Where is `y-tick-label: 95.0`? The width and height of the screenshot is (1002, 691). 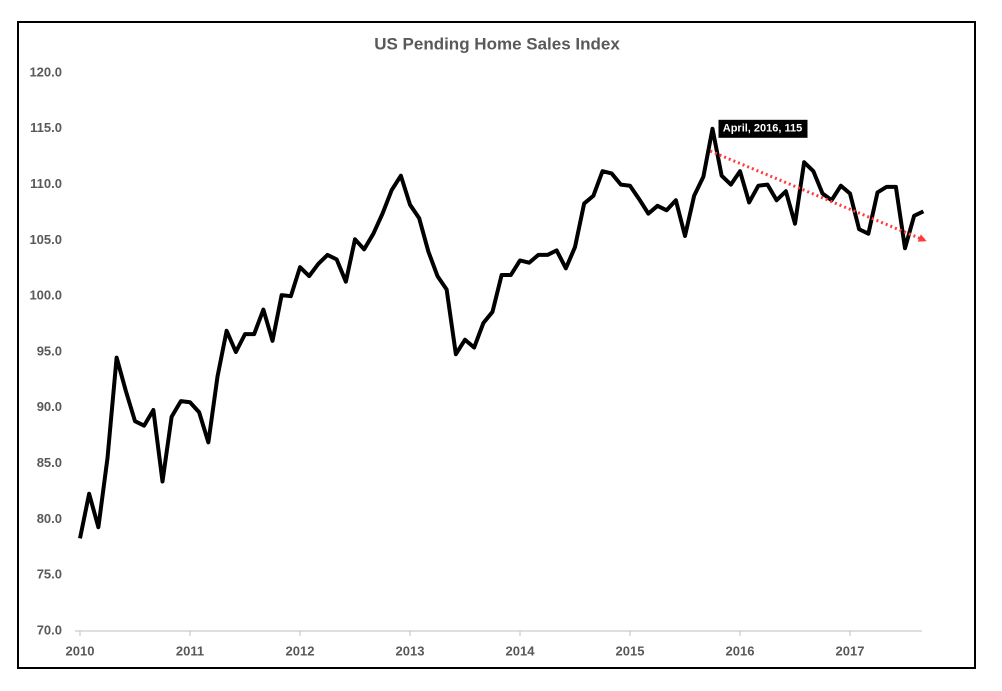 y-tick-label: 95.0 is located at coordinates (49, 350).